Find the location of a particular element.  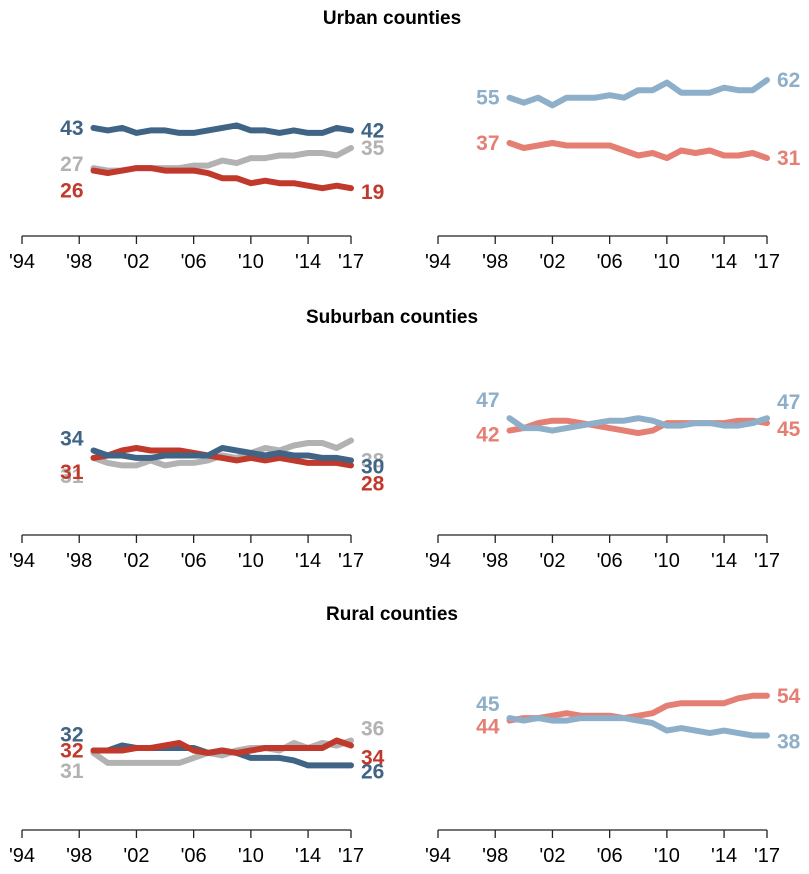

start-label-dem: 34 is located at coordinates (72, 438).